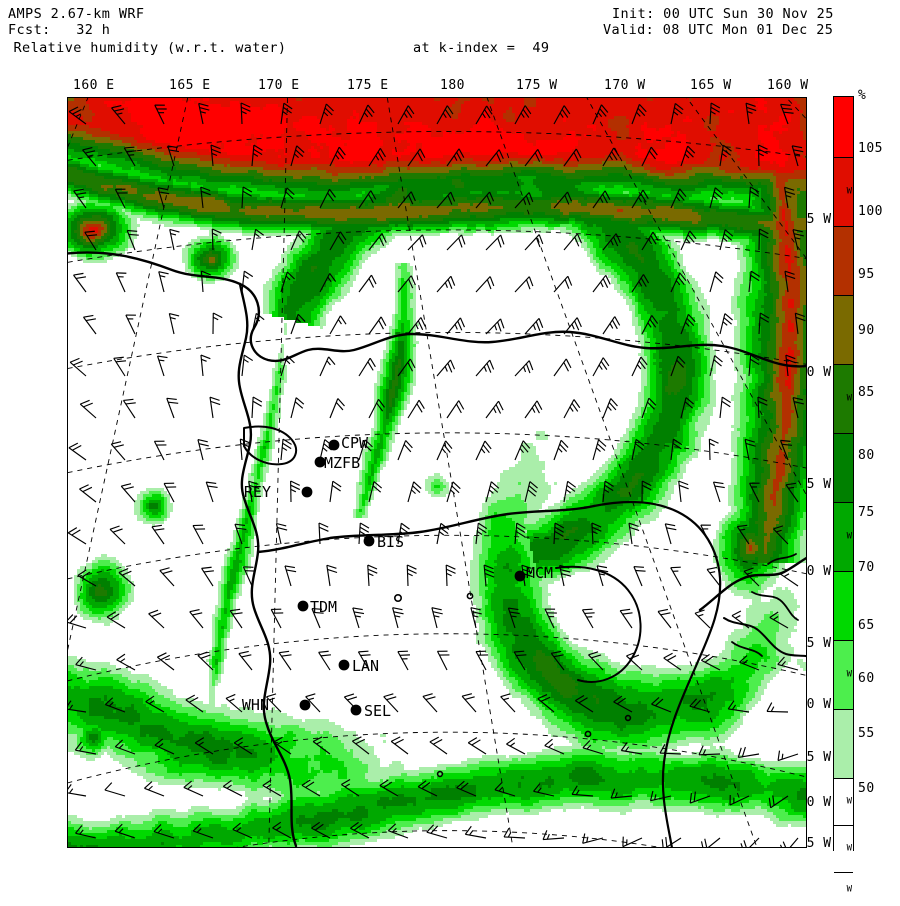  Describe the element at coordinates (76, 14) in the screenshot. I see `model-title: AMPS 2.67-km WRF` at that location.